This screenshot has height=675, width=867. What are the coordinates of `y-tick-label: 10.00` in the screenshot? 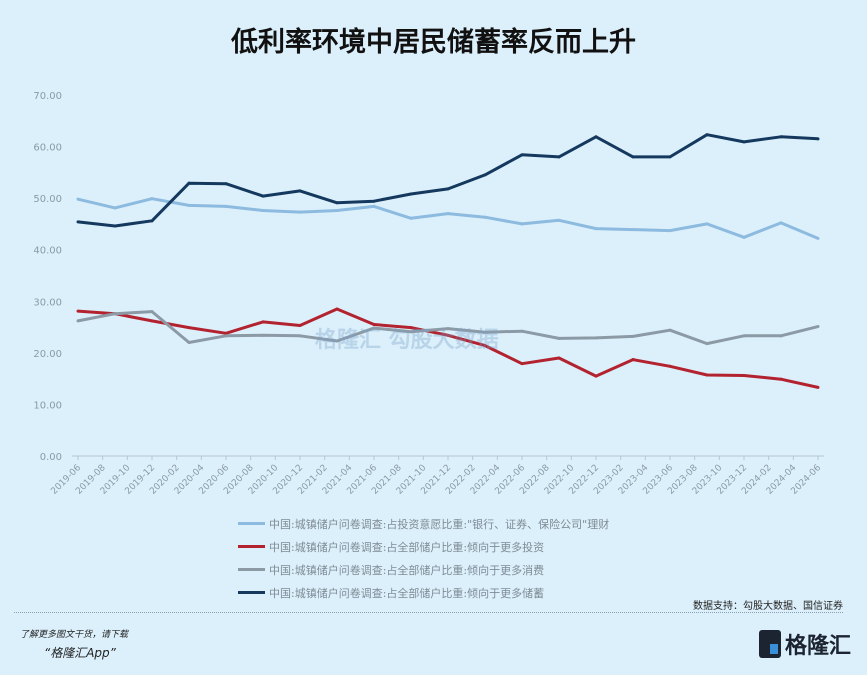 It's located at (47, 405).